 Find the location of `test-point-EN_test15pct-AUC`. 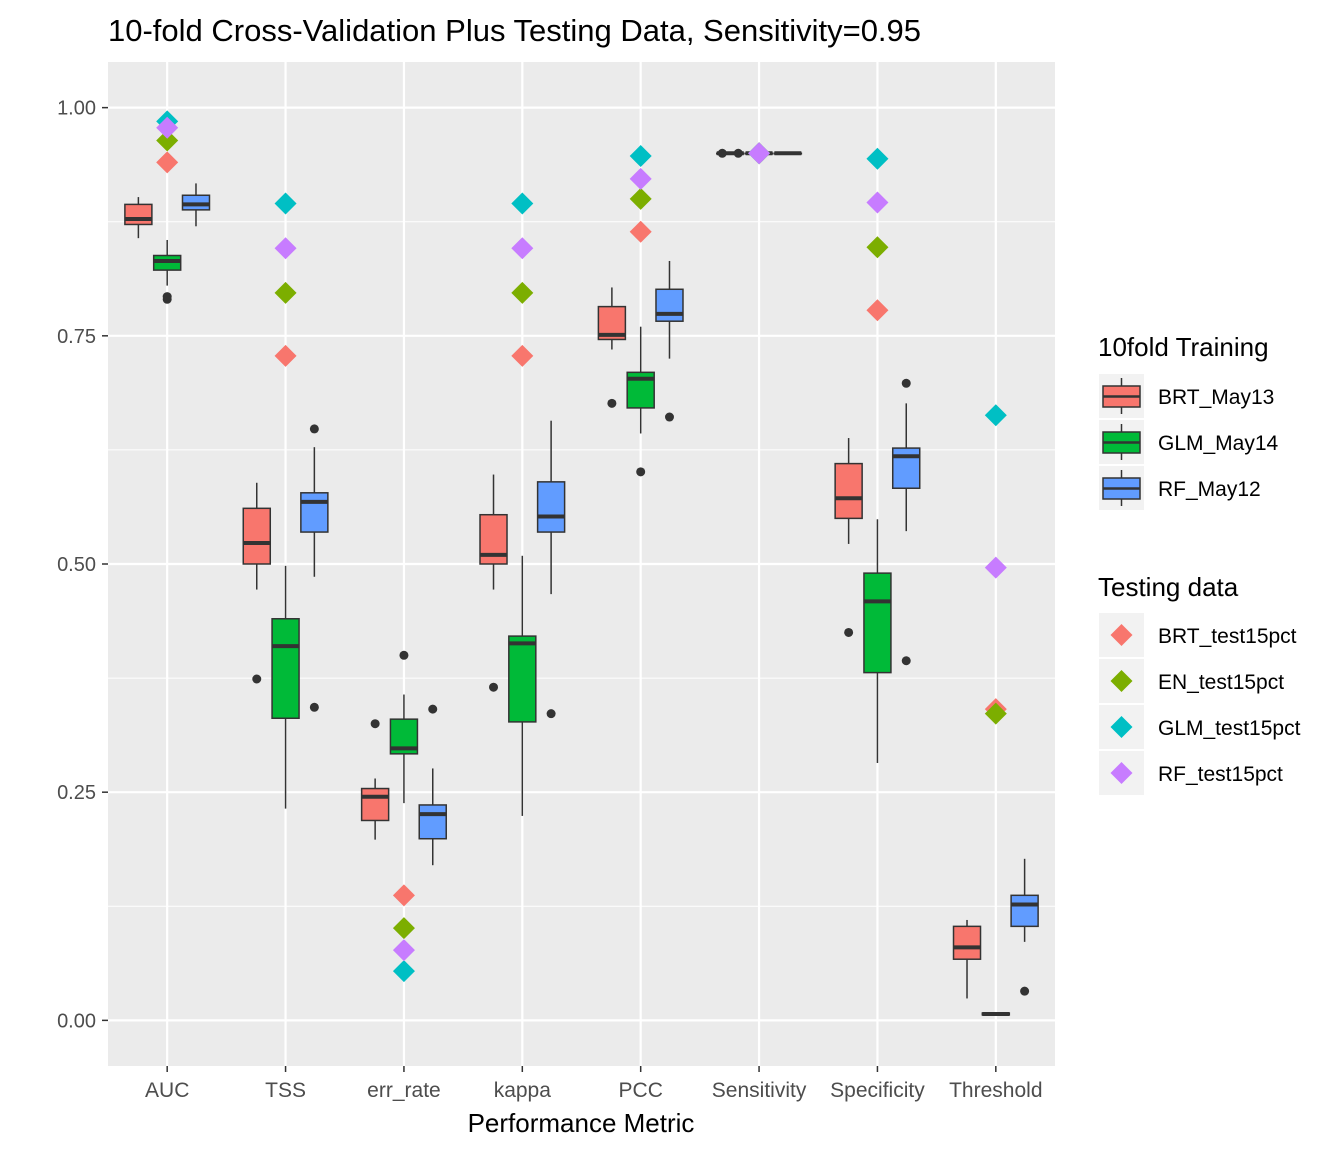

test-point-EN_test15pct-AUC is located at coordinates (167, 140).